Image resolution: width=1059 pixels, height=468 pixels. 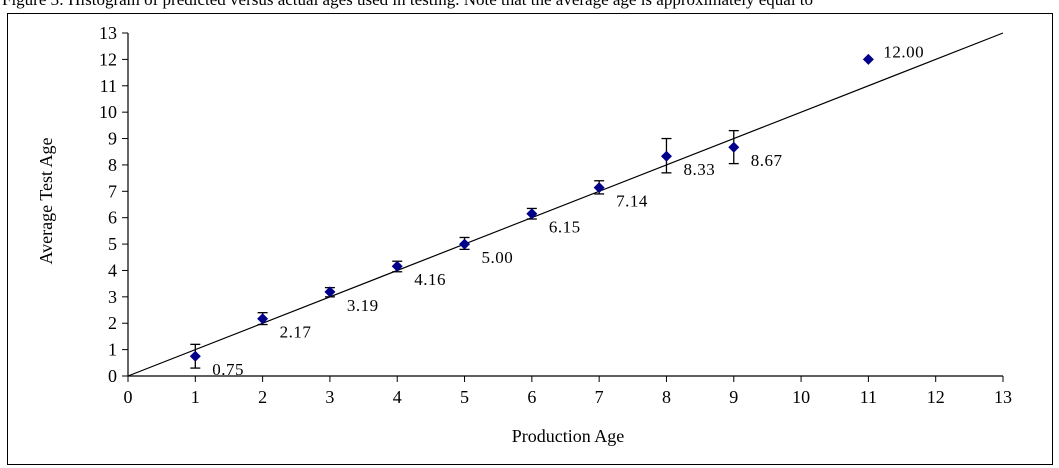 I want to click on x-tick-label: 3, so click(x=329, y=397).